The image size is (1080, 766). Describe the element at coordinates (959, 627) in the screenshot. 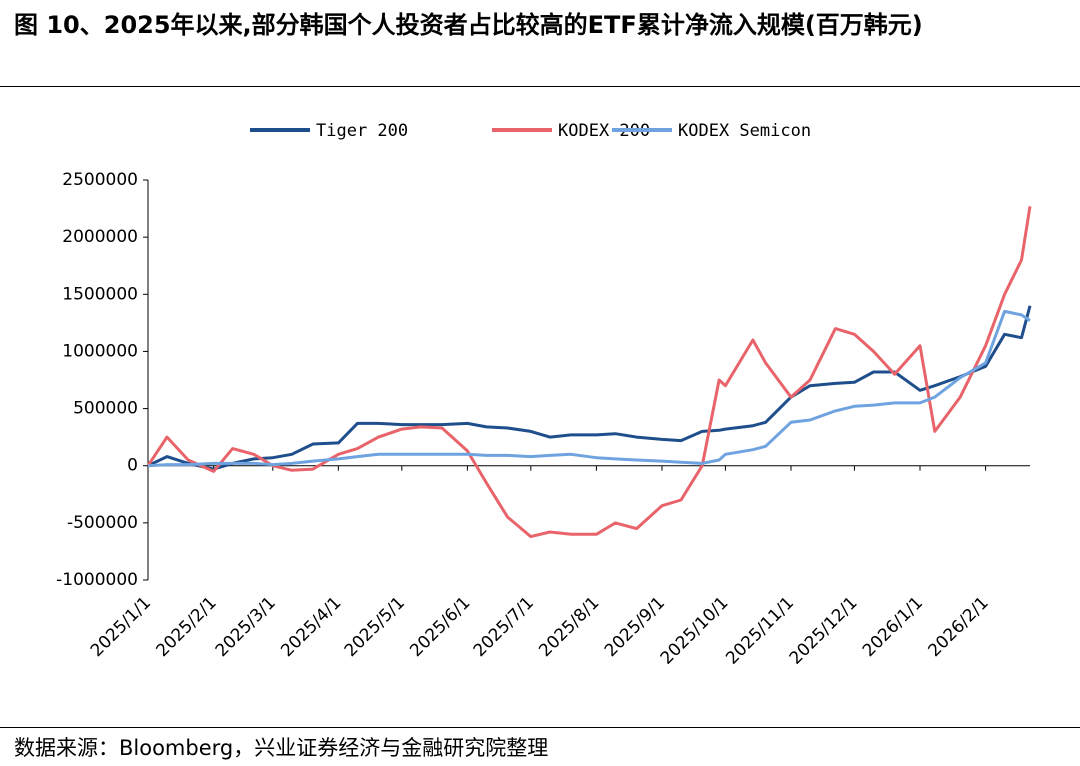

I see `x-tick-label: 2026/2/1` at that location.